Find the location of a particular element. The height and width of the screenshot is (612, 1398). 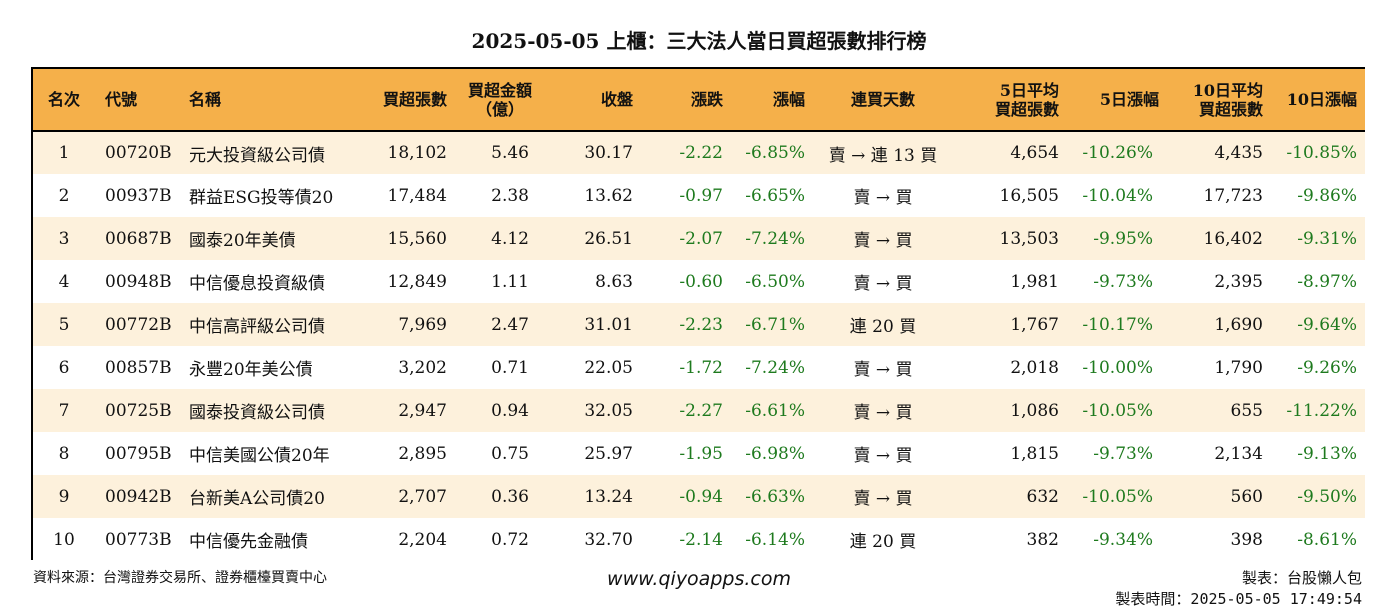

header-name: 名稱 is located at coordinates (273, 100).